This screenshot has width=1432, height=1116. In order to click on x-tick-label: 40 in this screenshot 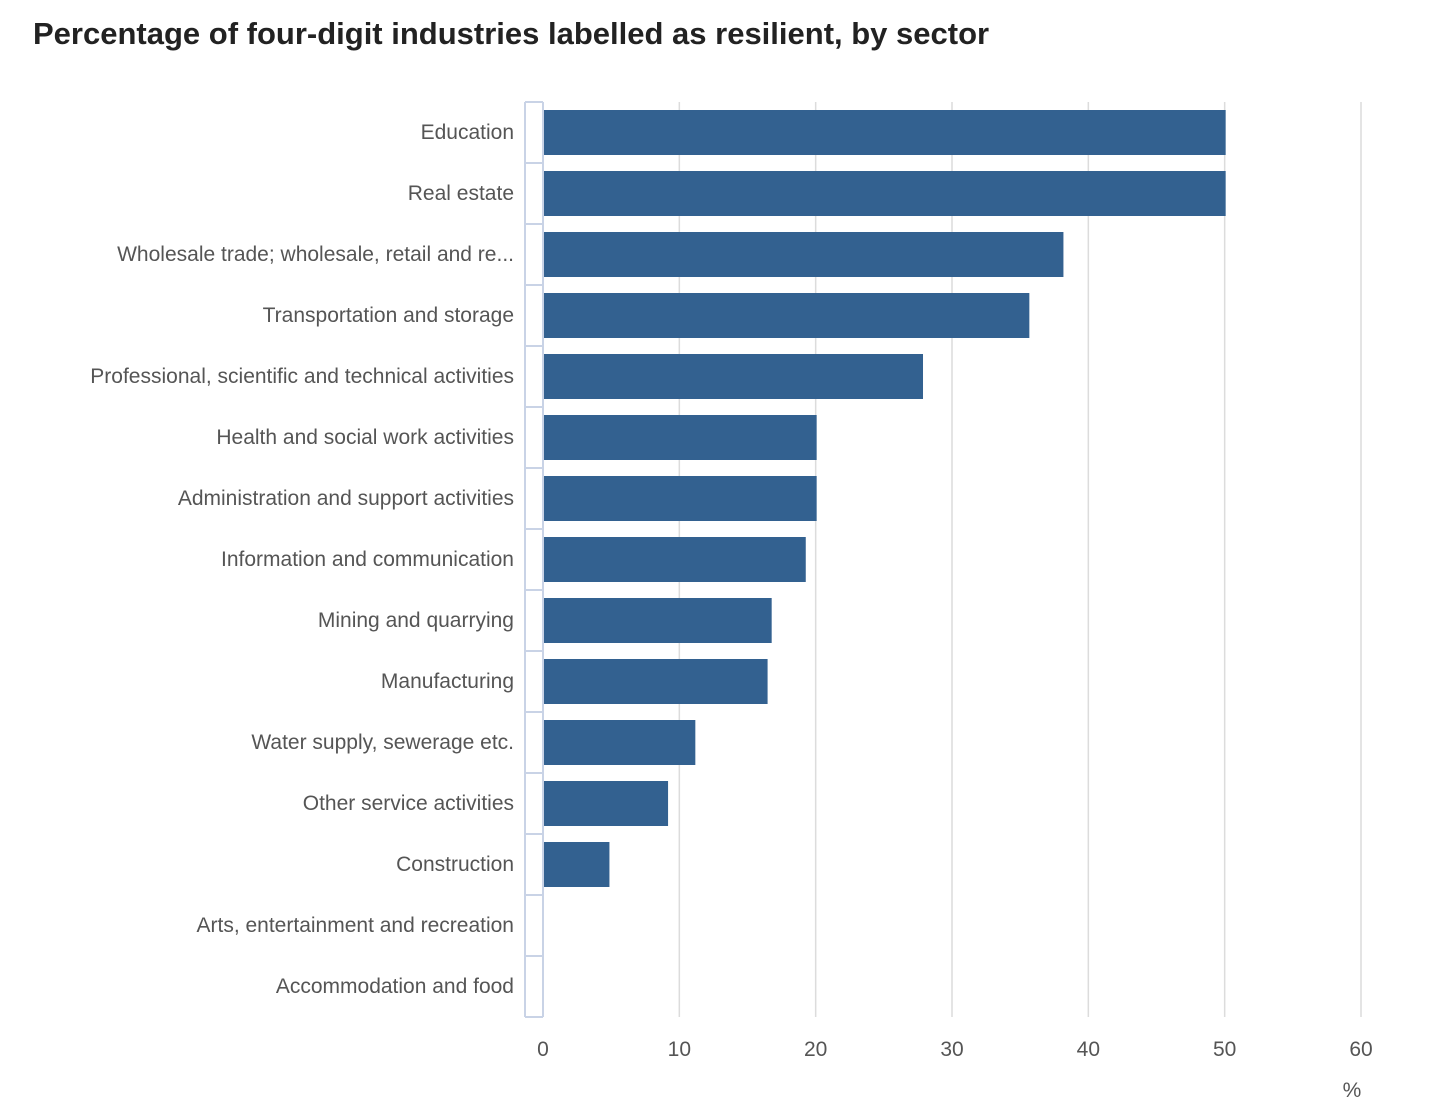, I will do `click(1088, 1049)`.